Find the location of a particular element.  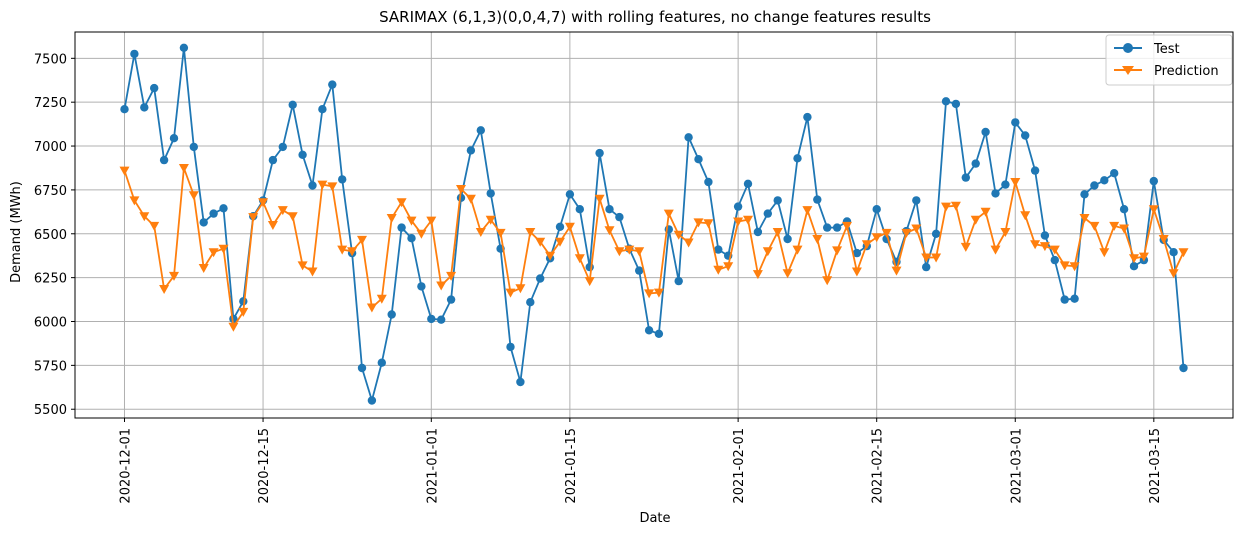

y-tick-label: 6750 is located at coordinates (50, 191).